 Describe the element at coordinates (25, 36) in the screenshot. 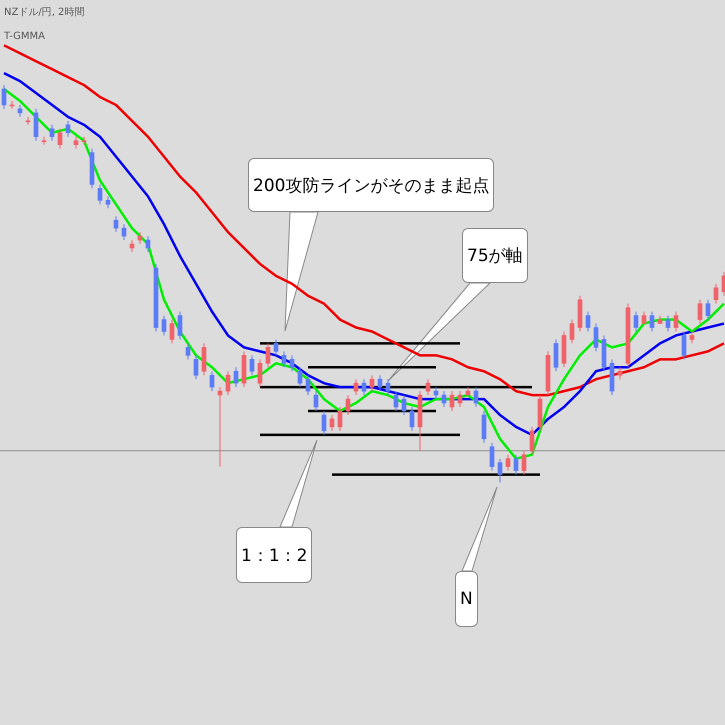

I see `chart-subtitle: T-GMMA` at that location.